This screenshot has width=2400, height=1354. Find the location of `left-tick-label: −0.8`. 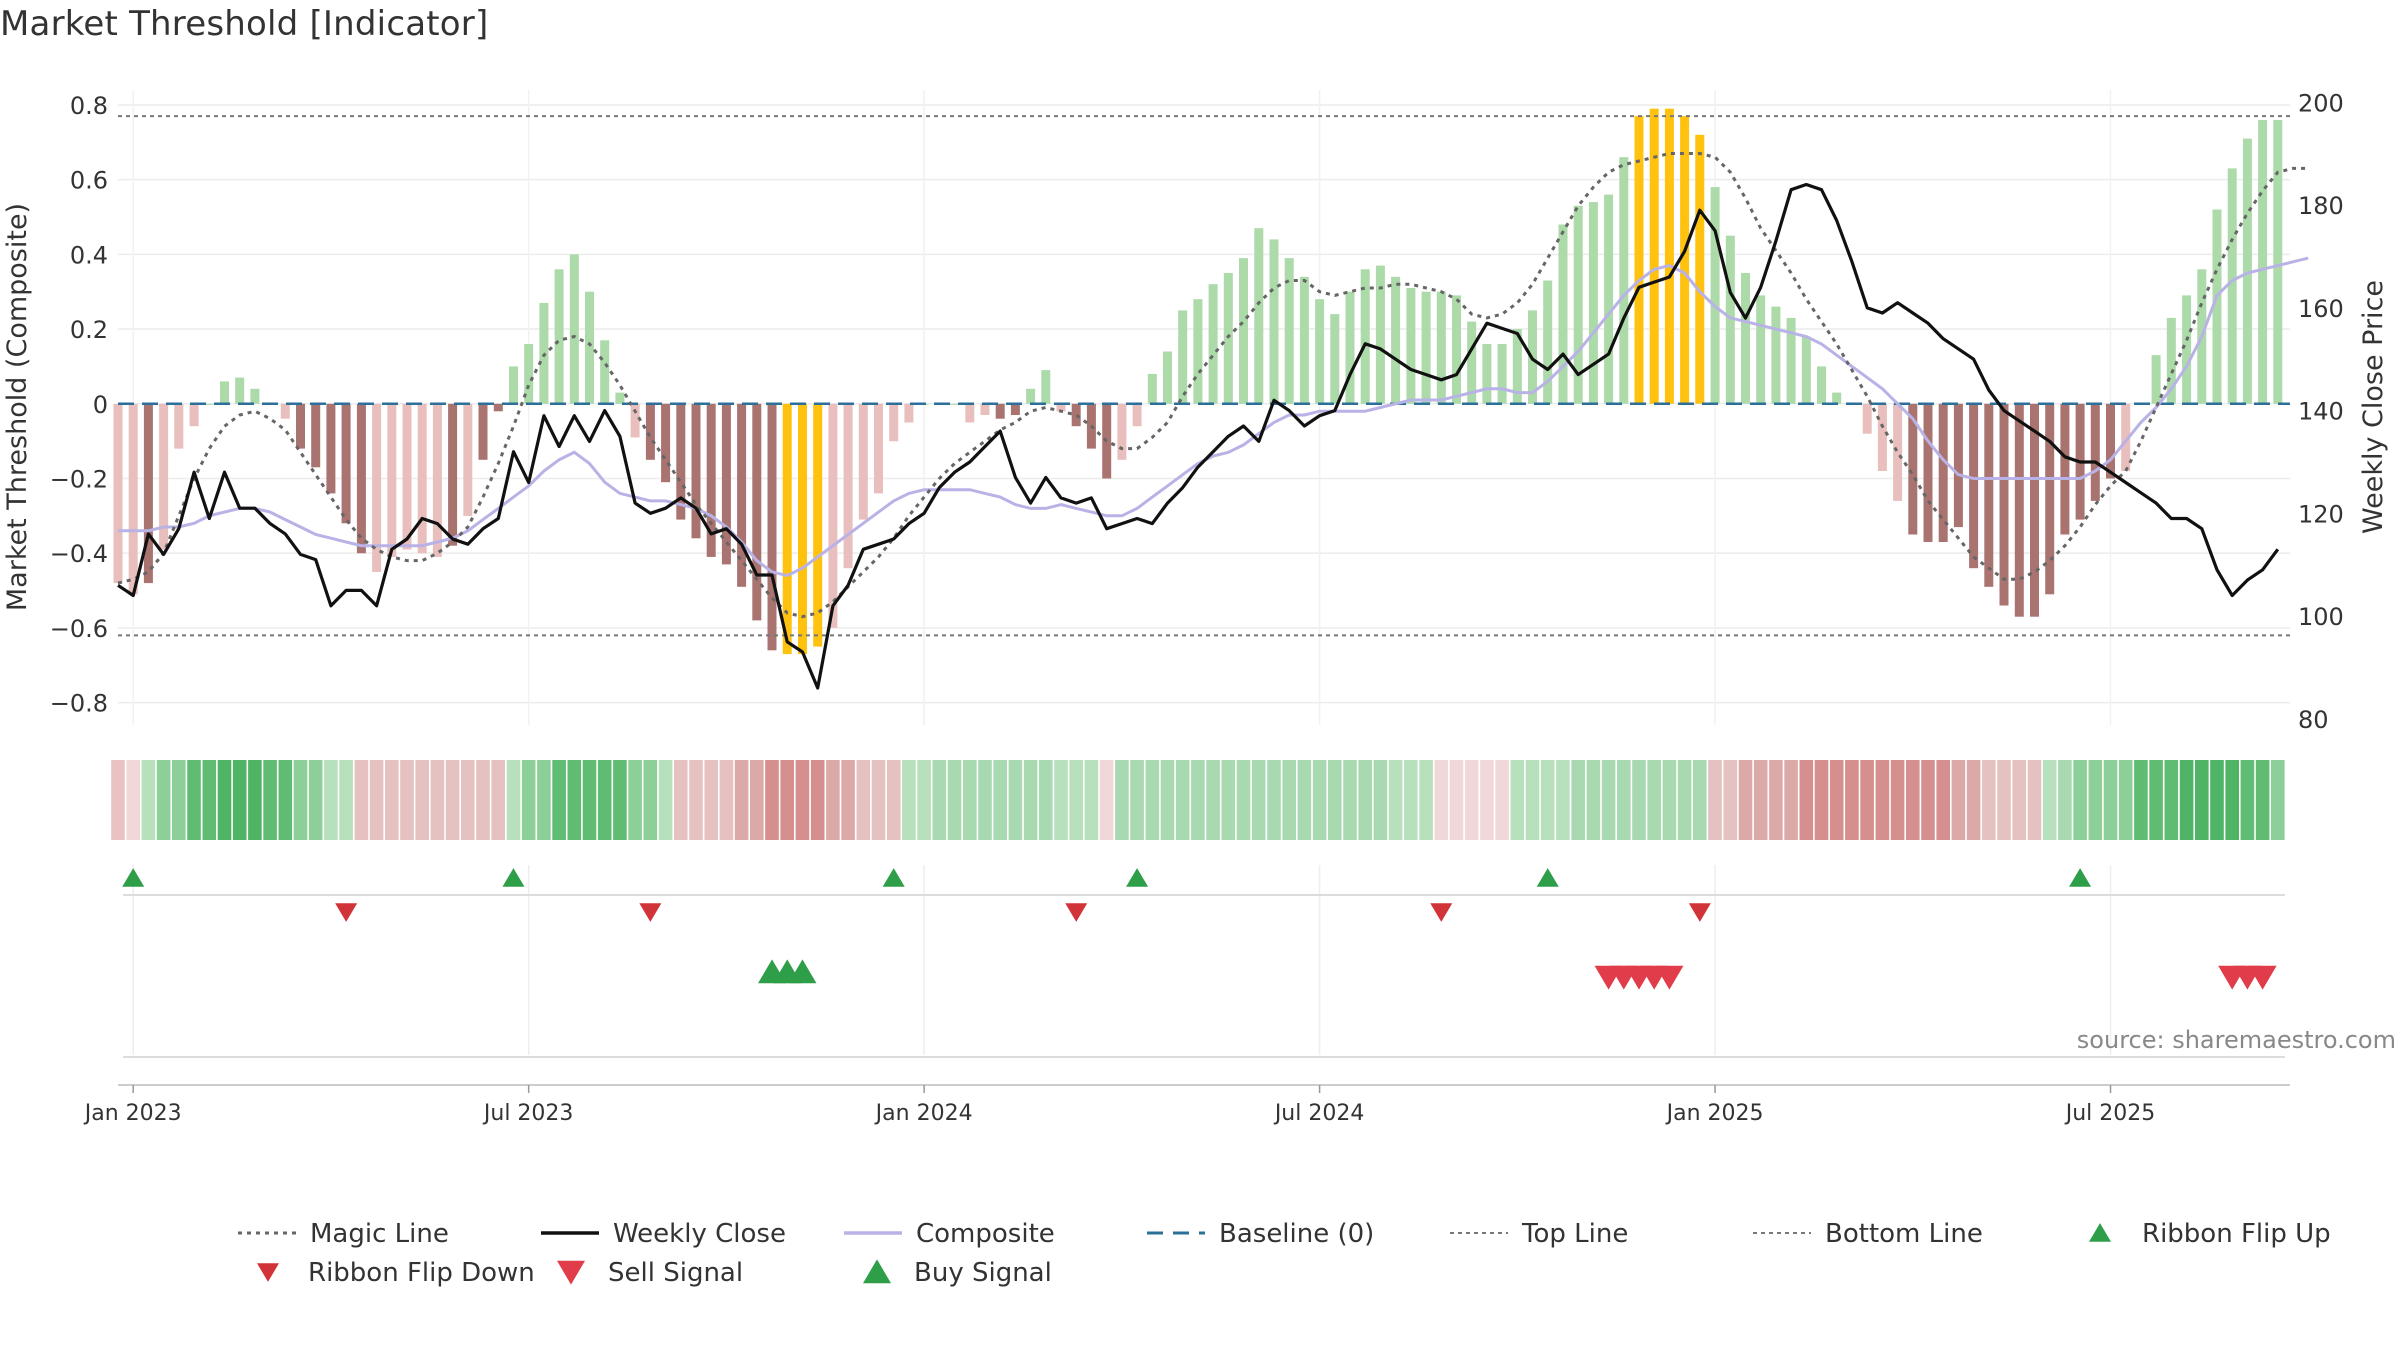

left-tick-label: −0.8 is located at coordinates (79, 704).